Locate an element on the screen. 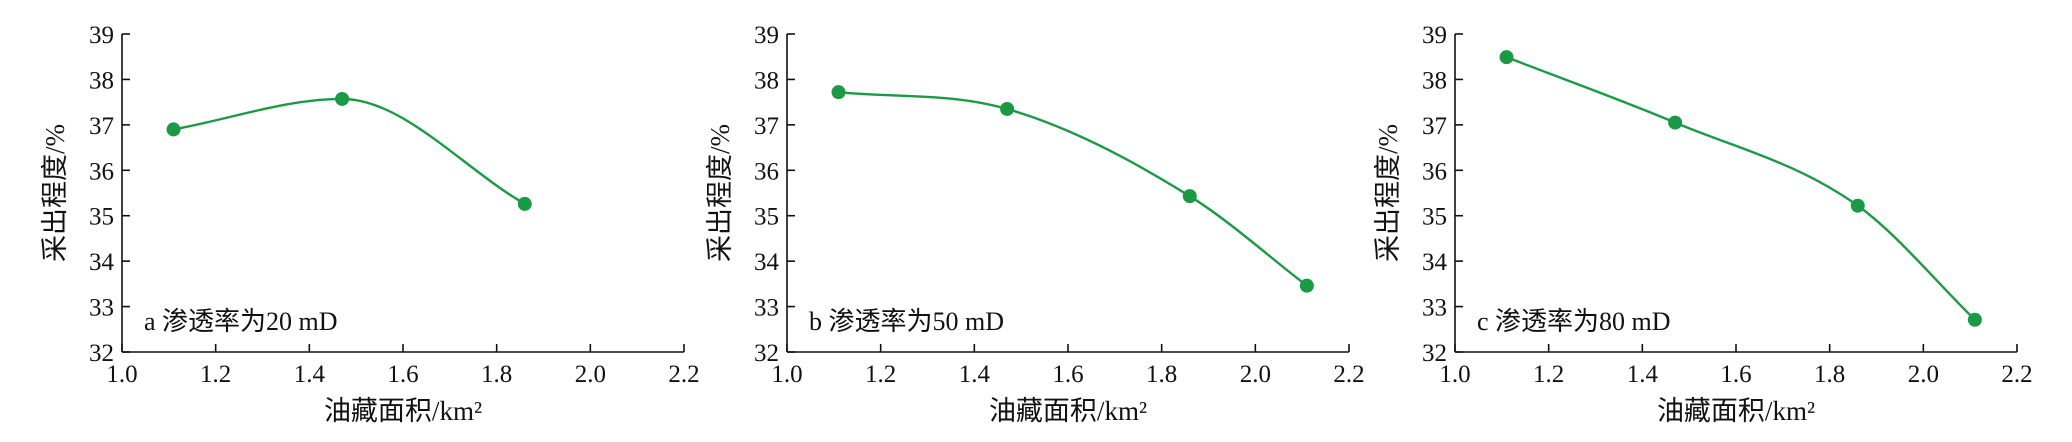  panel-annotation: b 渗透率为50 mD is located at coordinates (906, 321).